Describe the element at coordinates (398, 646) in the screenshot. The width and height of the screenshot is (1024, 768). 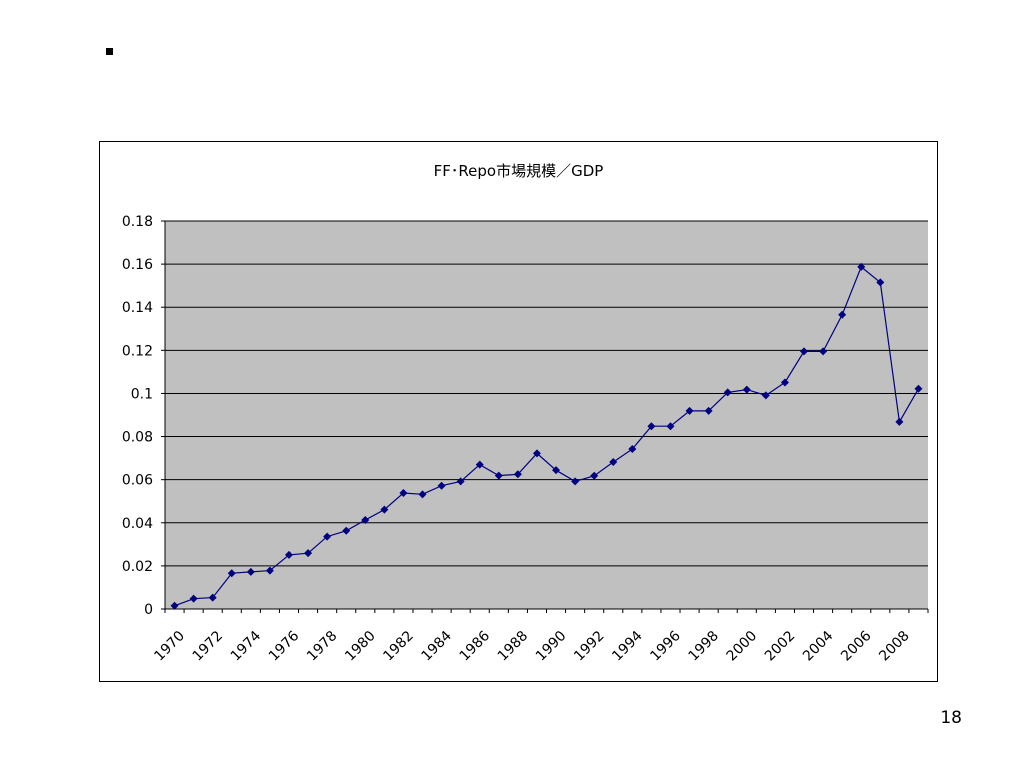
I see `x-tick-label: 1982` at that location.